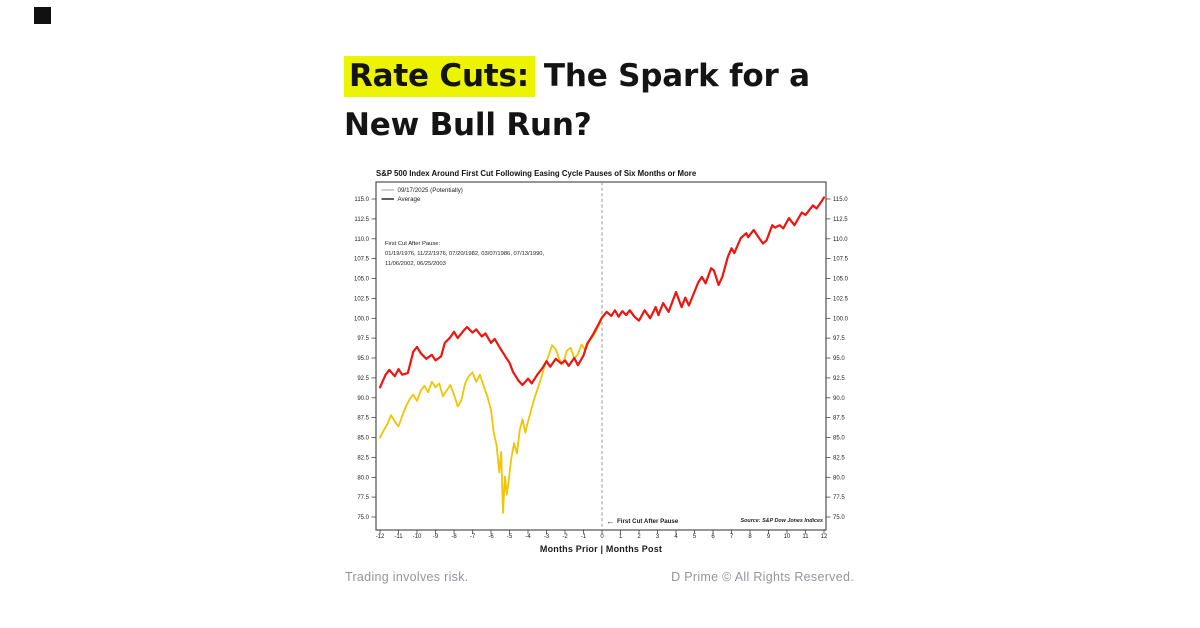 Image resolution: width=1200 pixels, height=628 pixels. What do you see at coordinates (491, 537) in the screenshot?
I see `x-tick-label: -6` at bounding box center [491, 537].